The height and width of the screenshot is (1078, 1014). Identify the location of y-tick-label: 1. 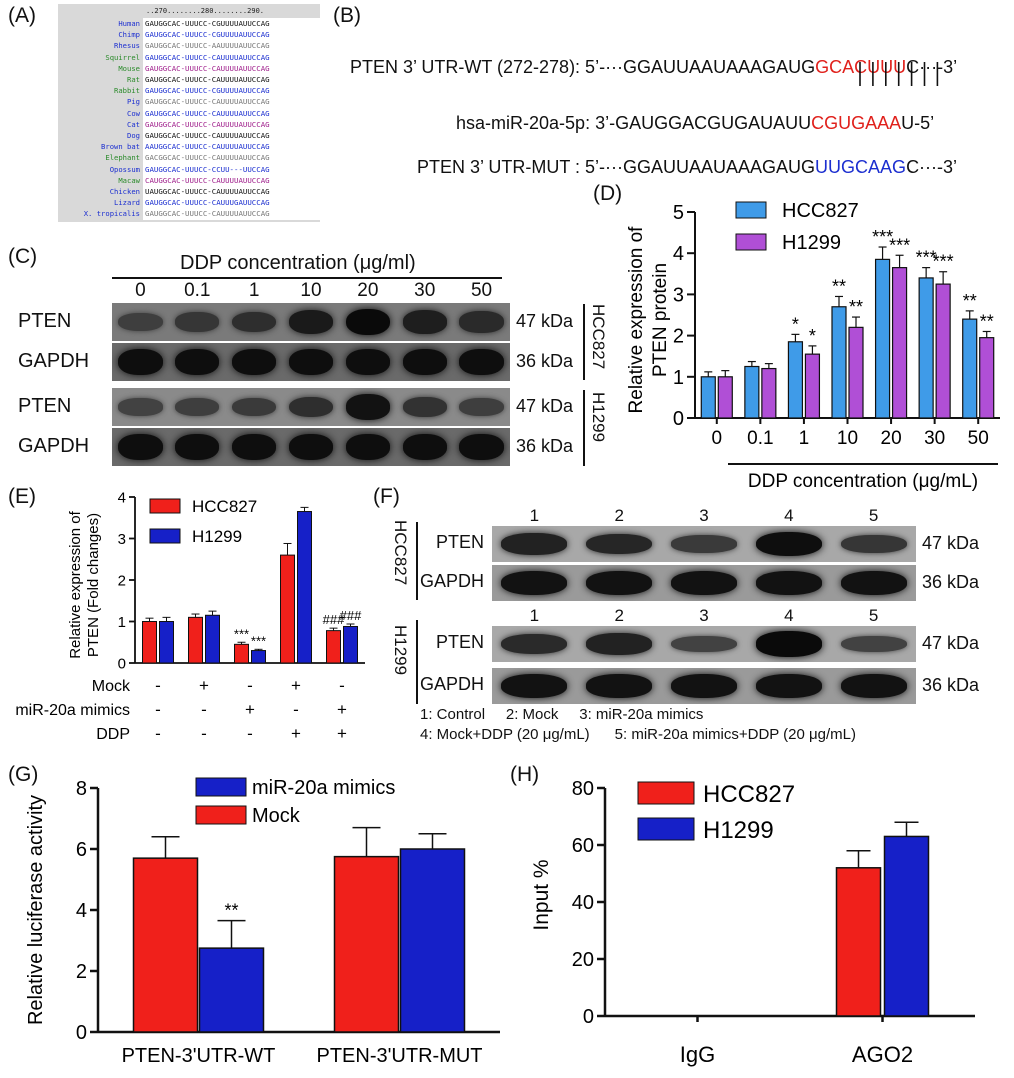
(678, 378).